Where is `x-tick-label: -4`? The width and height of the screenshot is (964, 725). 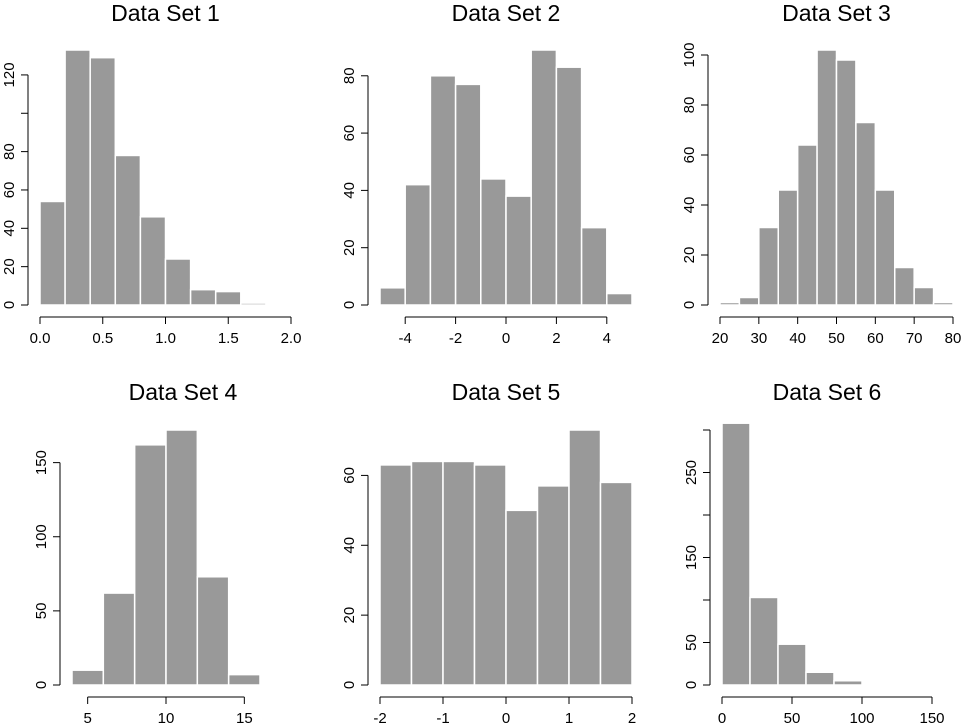
x-tick-label: -4 is located at coordinates (405, 338).